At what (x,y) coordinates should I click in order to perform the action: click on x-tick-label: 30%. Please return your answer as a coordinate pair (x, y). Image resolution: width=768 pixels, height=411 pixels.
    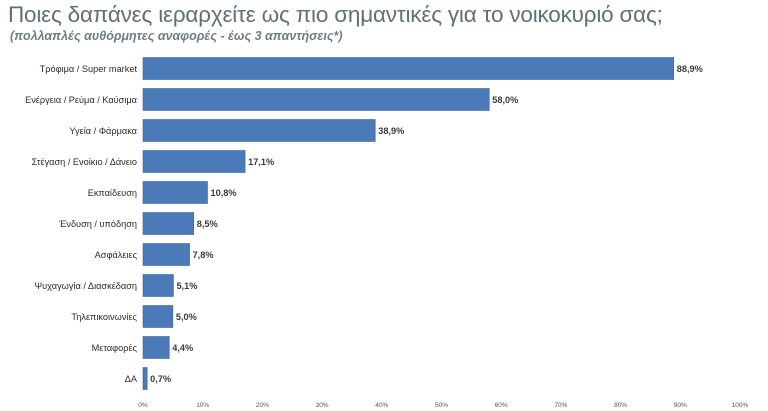
    Looking at the image, I should click on (322, 405).